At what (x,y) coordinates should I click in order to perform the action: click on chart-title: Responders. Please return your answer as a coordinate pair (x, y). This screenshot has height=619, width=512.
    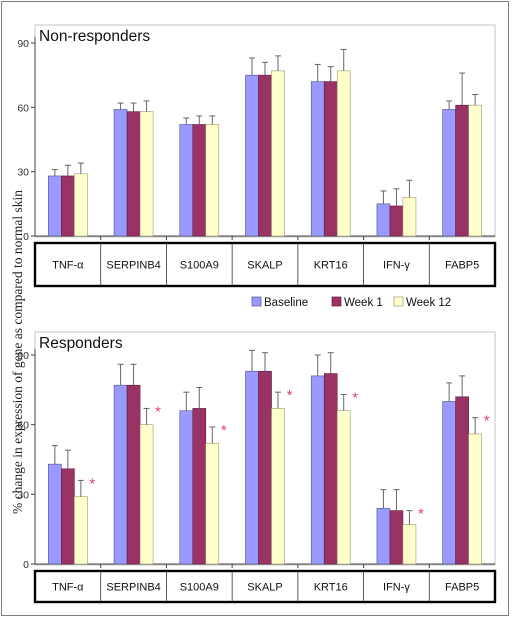
    Looking at the image, I should click on (81, 343).